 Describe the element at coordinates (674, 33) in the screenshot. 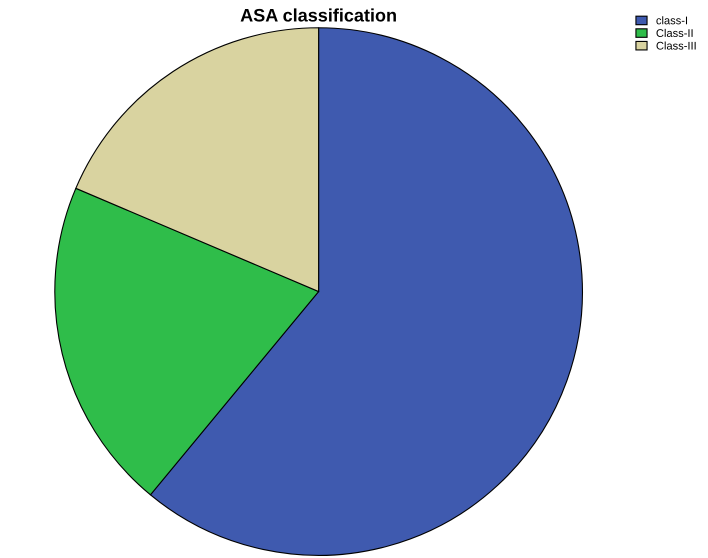

I see `legend-label: Class-II` at that location.